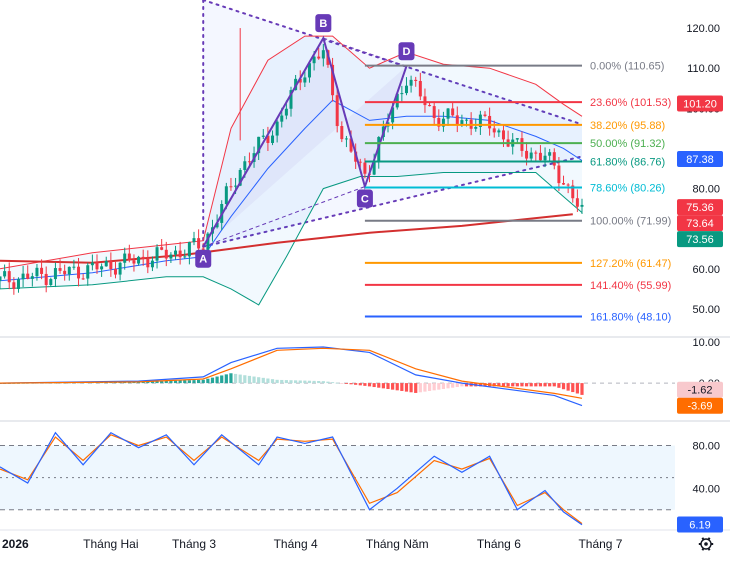 Image resolution: width=730 pixels, height=562 pixels. What do you see at coordinates (203, 258) in the screenshot?
I see `pattern-point-a-badge` at bounding box center [203, 258].